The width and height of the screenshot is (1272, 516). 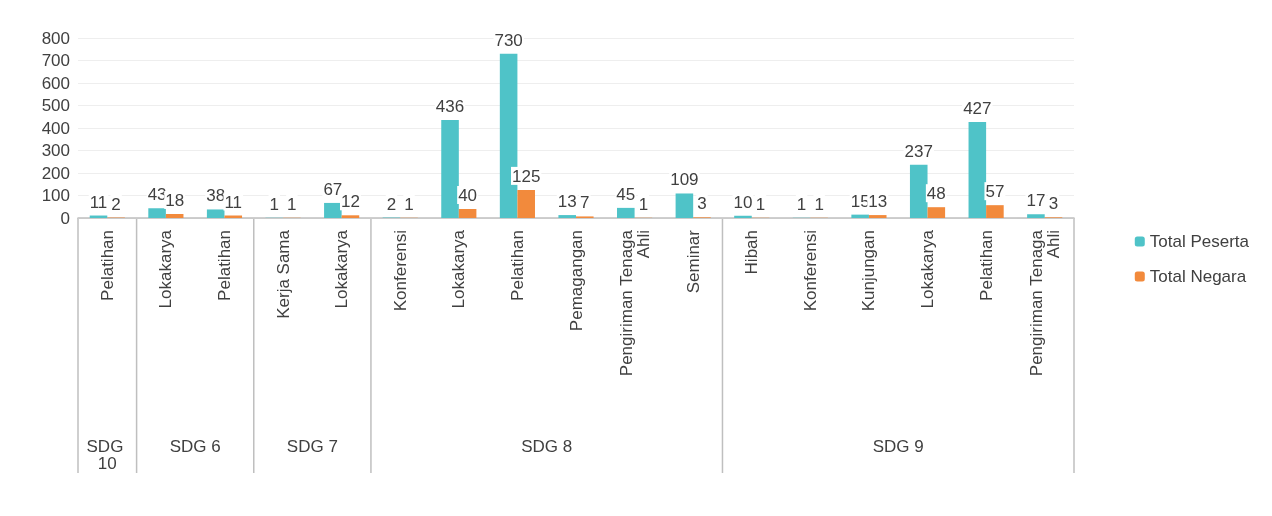 I want to click on x-tick-label: Kerja Sama, so click(x=283, y=274).